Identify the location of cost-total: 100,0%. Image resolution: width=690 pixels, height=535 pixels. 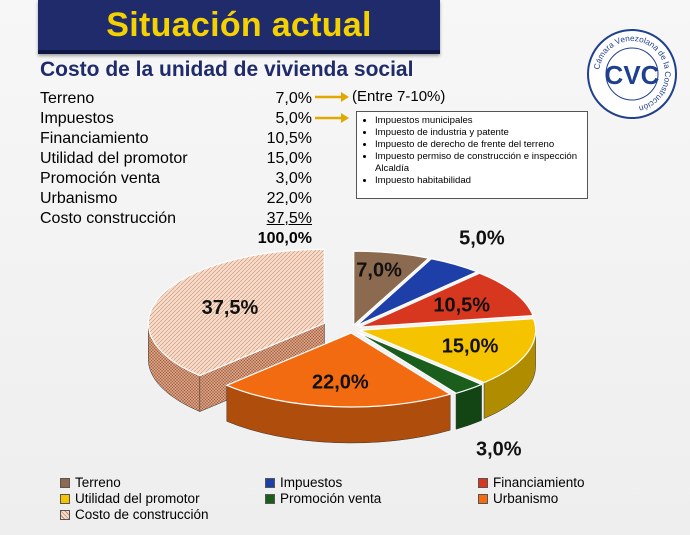
(284, 238).